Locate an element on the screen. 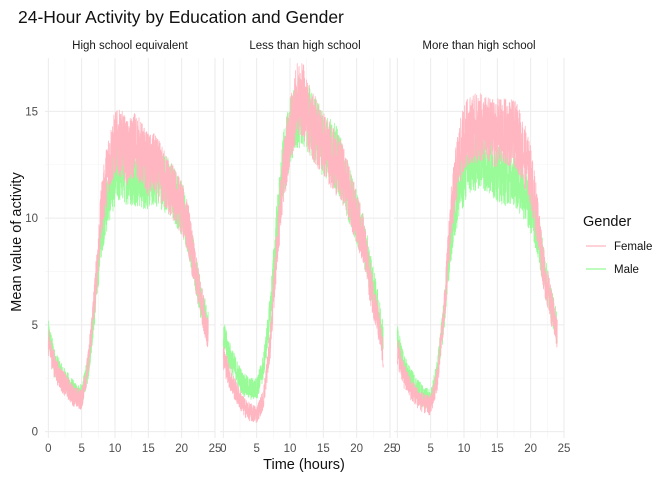 This screenshot has height=480, width=672. legend: Gender Female Male is located at coordinates (617, 245).